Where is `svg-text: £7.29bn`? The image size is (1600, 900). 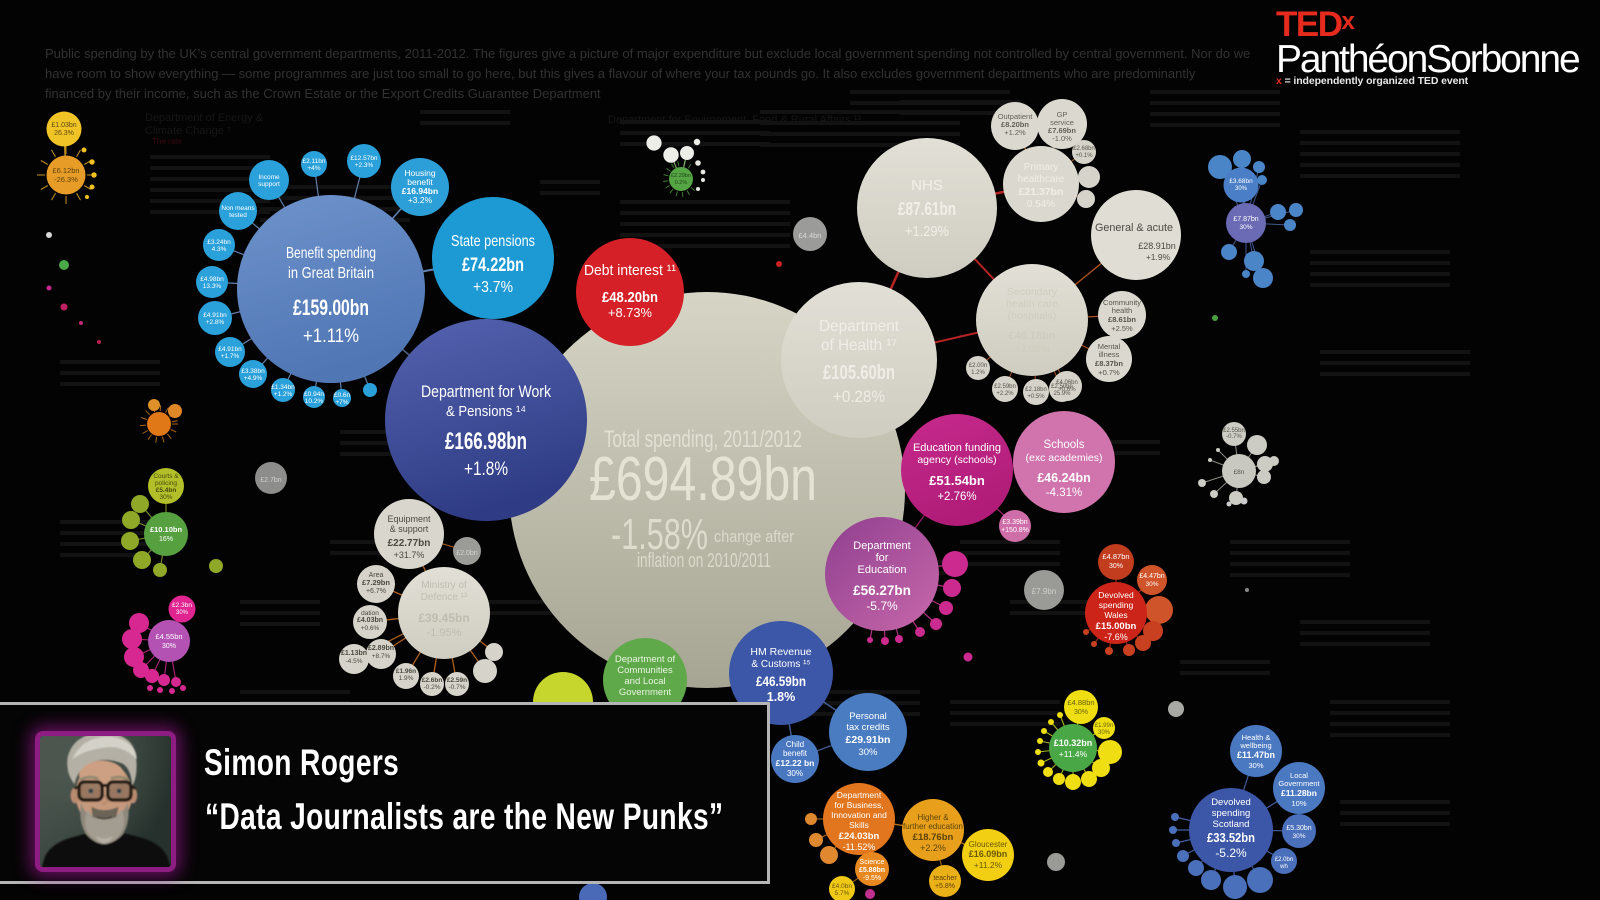
svg-text: £7.29bn is located at coordinates (376, 582).